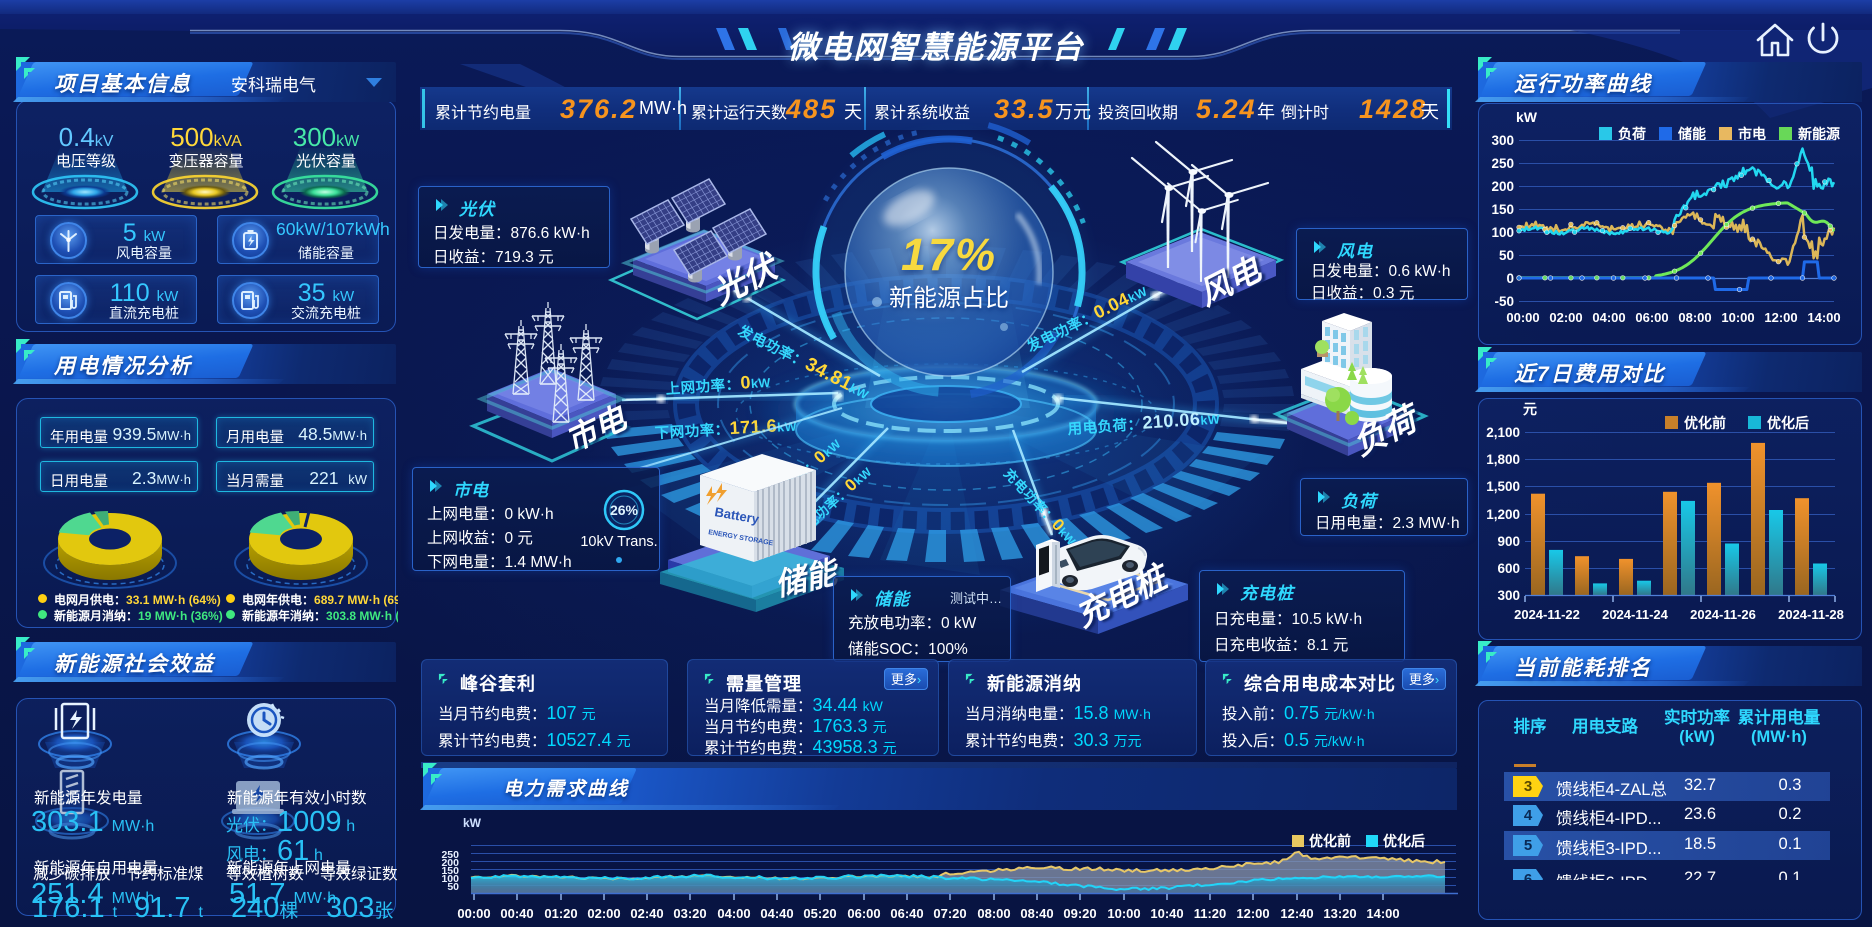 The width and height of the screenshot is (1872, 927). What do you see at coordinates (718, 384) in the screenshot?
I see `svg-text: 上网功率：0kW` at bounding box center [718, 384].